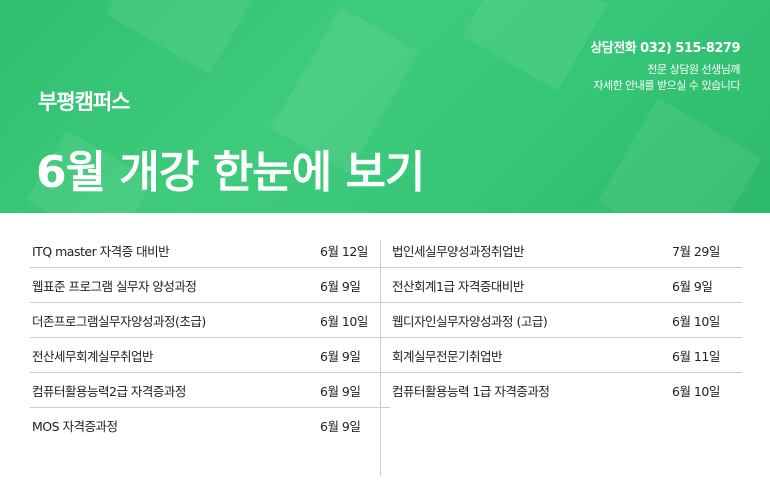 The image size is (770, 500). What do you see at coordinates (447, 356) in the screenshot?
I see `course-name: 회계실무전문기취업반` at bounding box center [447, 356].